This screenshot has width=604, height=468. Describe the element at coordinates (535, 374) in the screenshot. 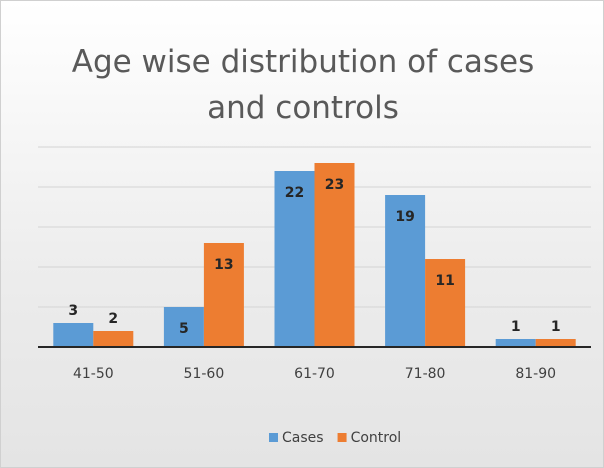

I see `x-tick-label: 81-90` at that location.